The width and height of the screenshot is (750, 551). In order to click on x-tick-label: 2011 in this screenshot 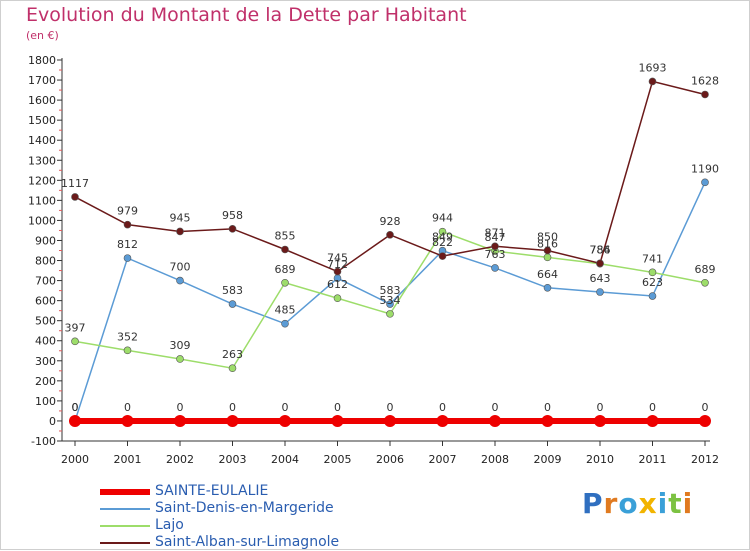, I will do `click(653, 459)`.